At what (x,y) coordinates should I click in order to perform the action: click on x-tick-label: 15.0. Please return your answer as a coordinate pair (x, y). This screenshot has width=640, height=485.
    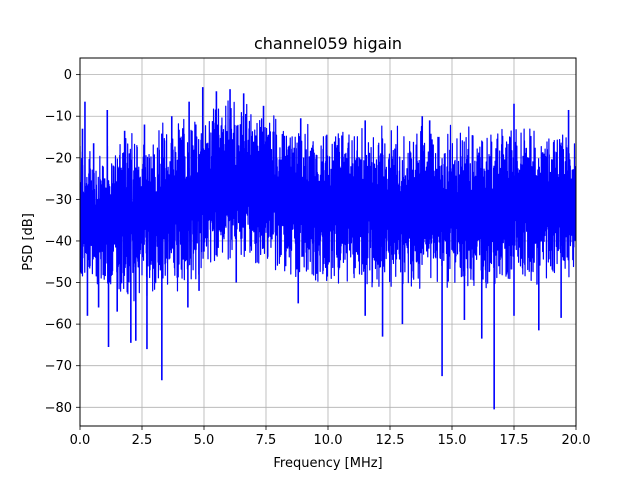
    Looking at the image, I should click on (452, 440).